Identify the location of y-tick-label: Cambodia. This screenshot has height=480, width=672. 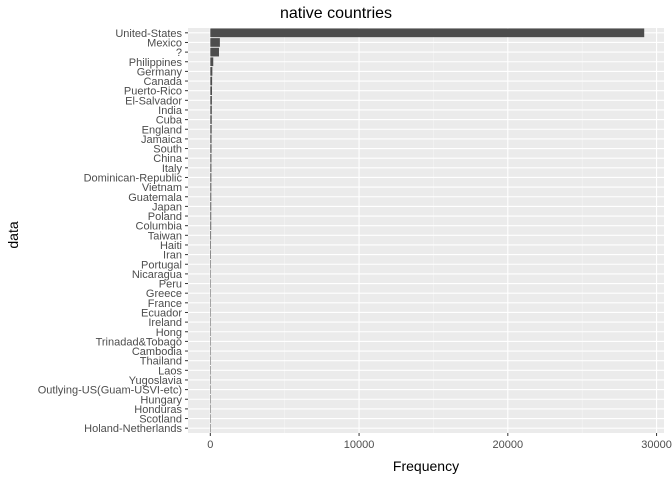
(157, 352).